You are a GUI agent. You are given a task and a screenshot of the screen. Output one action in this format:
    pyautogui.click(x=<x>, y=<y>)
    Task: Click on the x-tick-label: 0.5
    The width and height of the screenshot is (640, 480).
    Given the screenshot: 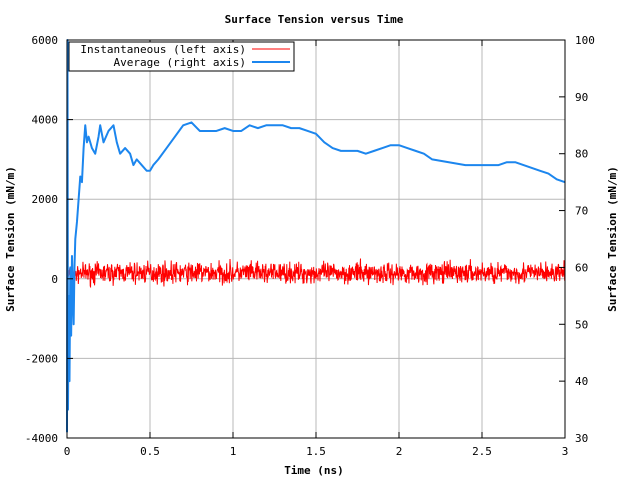 What is the action you would take?
    pyautogui.click(x=150, y=451)
    